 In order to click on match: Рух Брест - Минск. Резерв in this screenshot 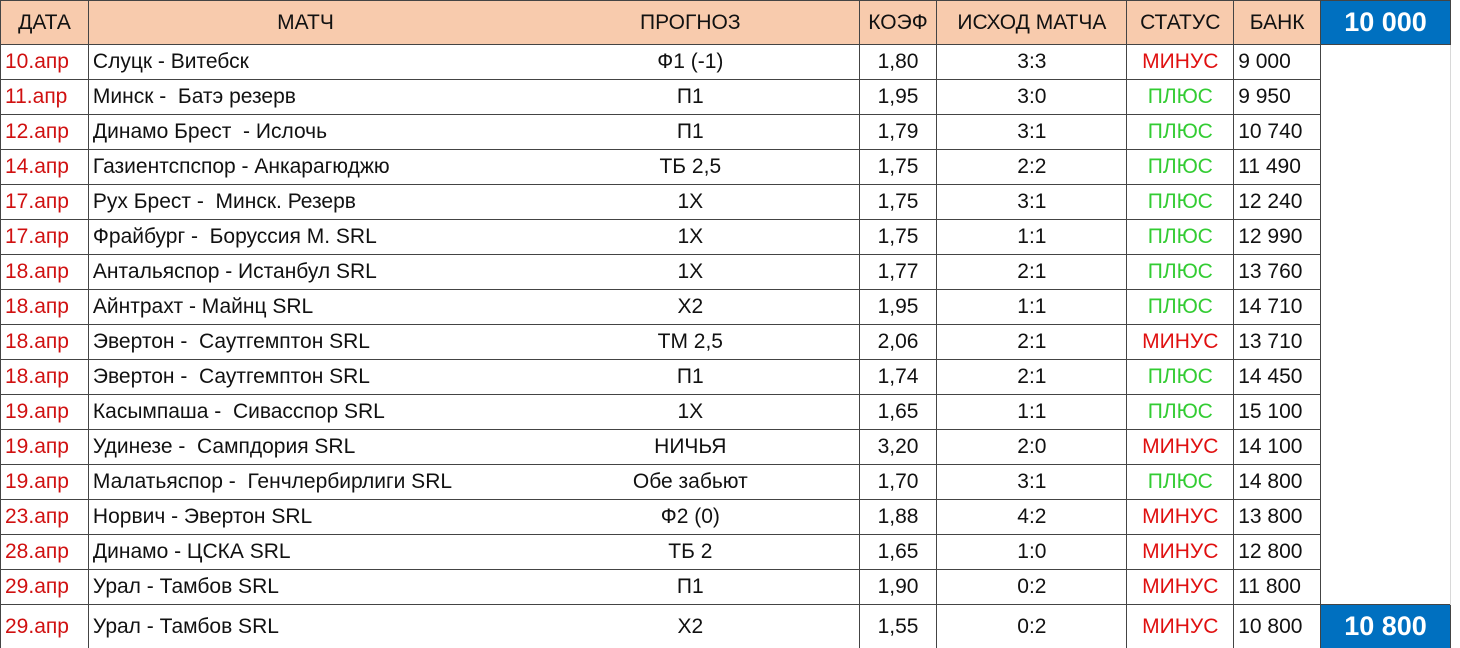, I will do `click(305, 202)`.